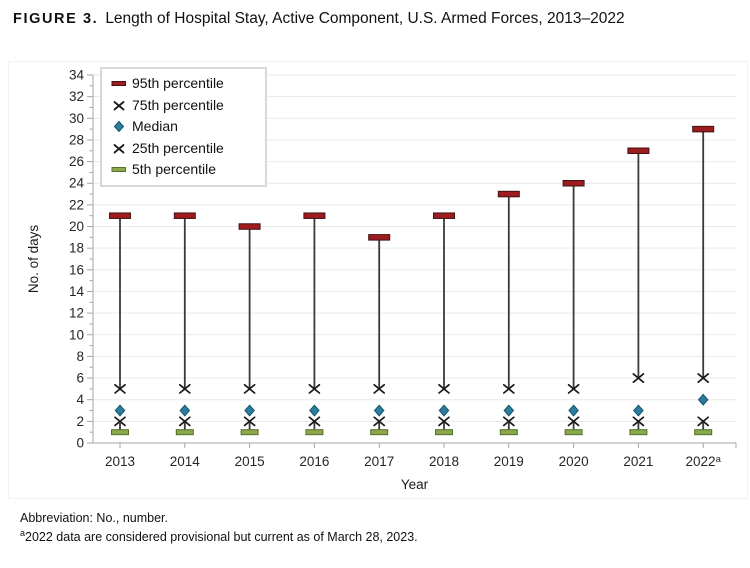 The image size is (750, 568). Describe the element at coordinates (76, 139) in the screenshot. I see `y-tick-label: 28` at that location.